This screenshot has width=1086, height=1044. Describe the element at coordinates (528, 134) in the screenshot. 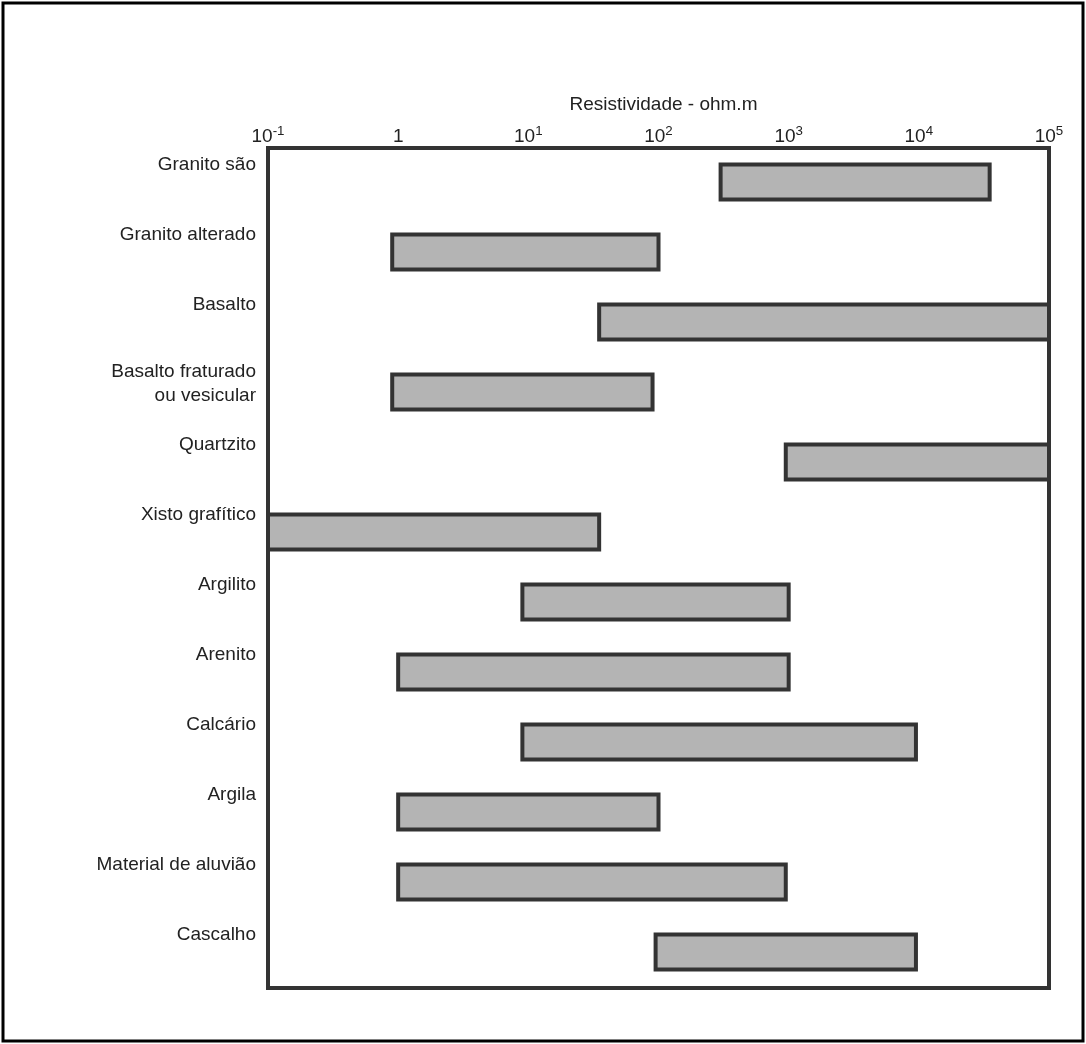

I see `x-tick-label: 10$^{1}$` at that location.